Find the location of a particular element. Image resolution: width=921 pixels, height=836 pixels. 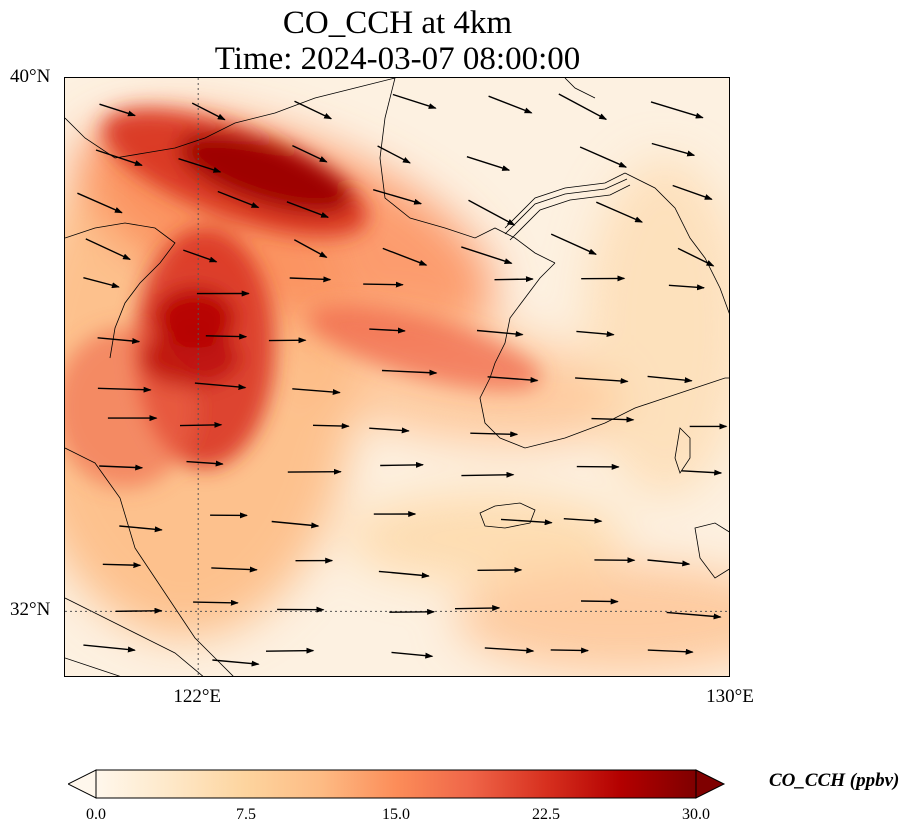

colorbar is located at coordinates (397, 784).